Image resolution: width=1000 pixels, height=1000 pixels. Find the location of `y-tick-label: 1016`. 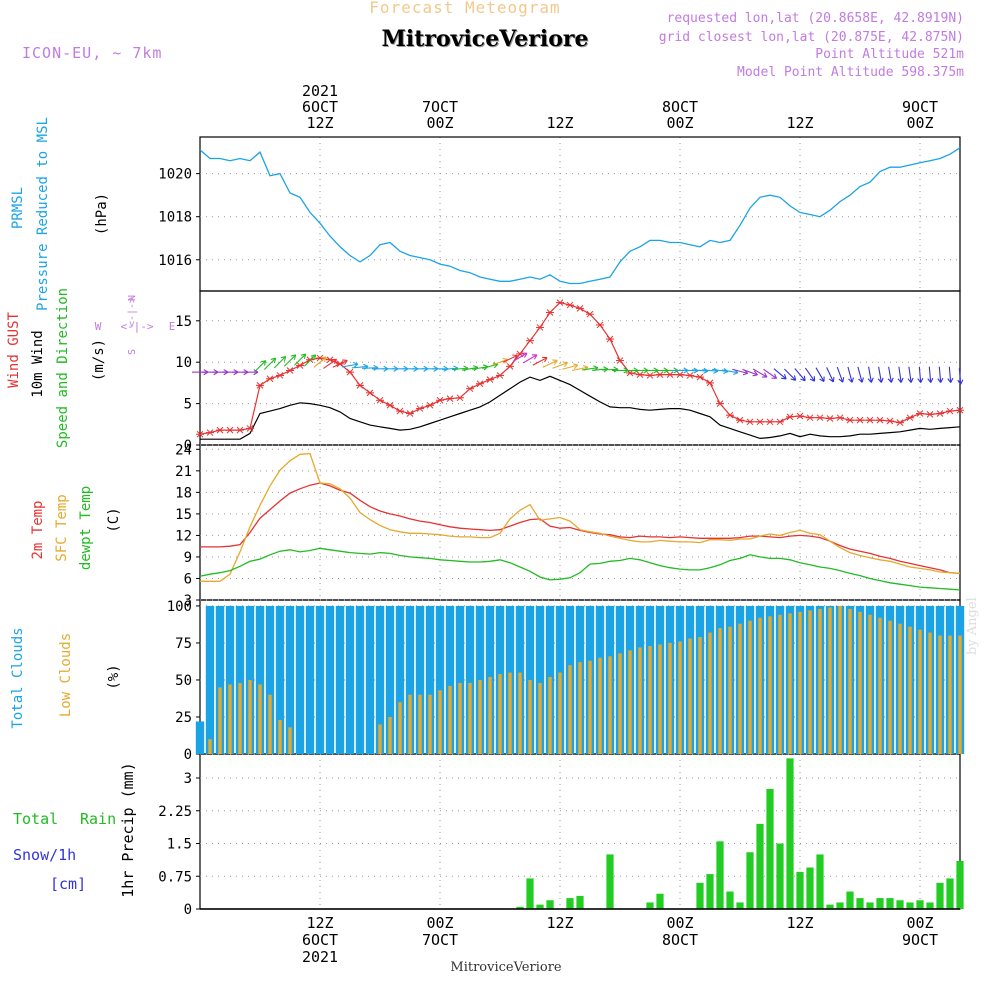

y-tick-label: 1016 is located at coordinates (175, 261).